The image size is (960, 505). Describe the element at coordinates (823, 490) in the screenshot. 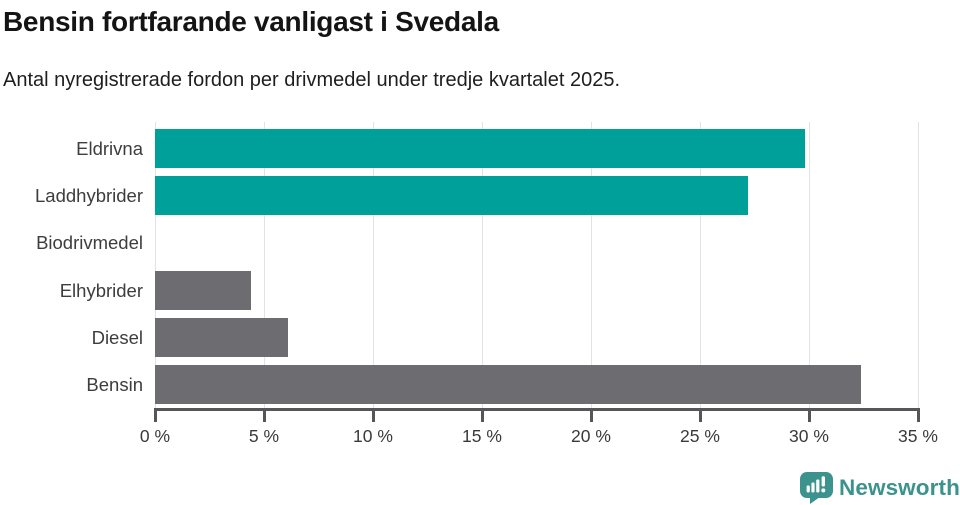

I see `exclamation-dot-glyph` at that location.